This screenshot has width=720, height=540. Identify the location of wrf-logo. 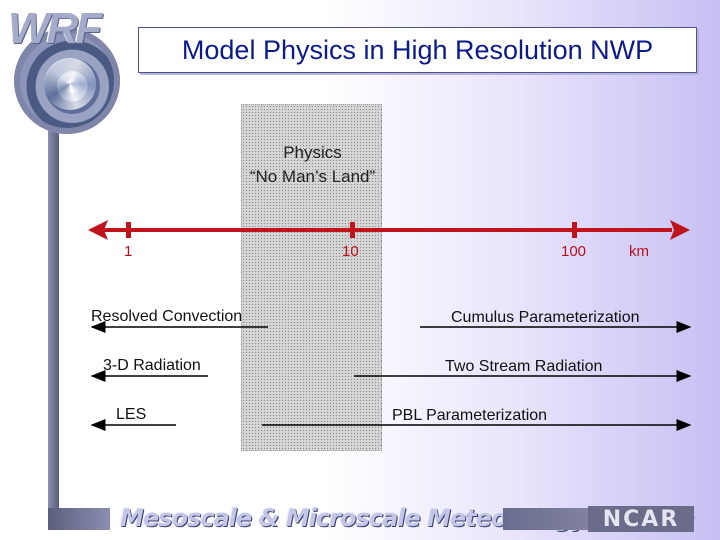
(67, 81).